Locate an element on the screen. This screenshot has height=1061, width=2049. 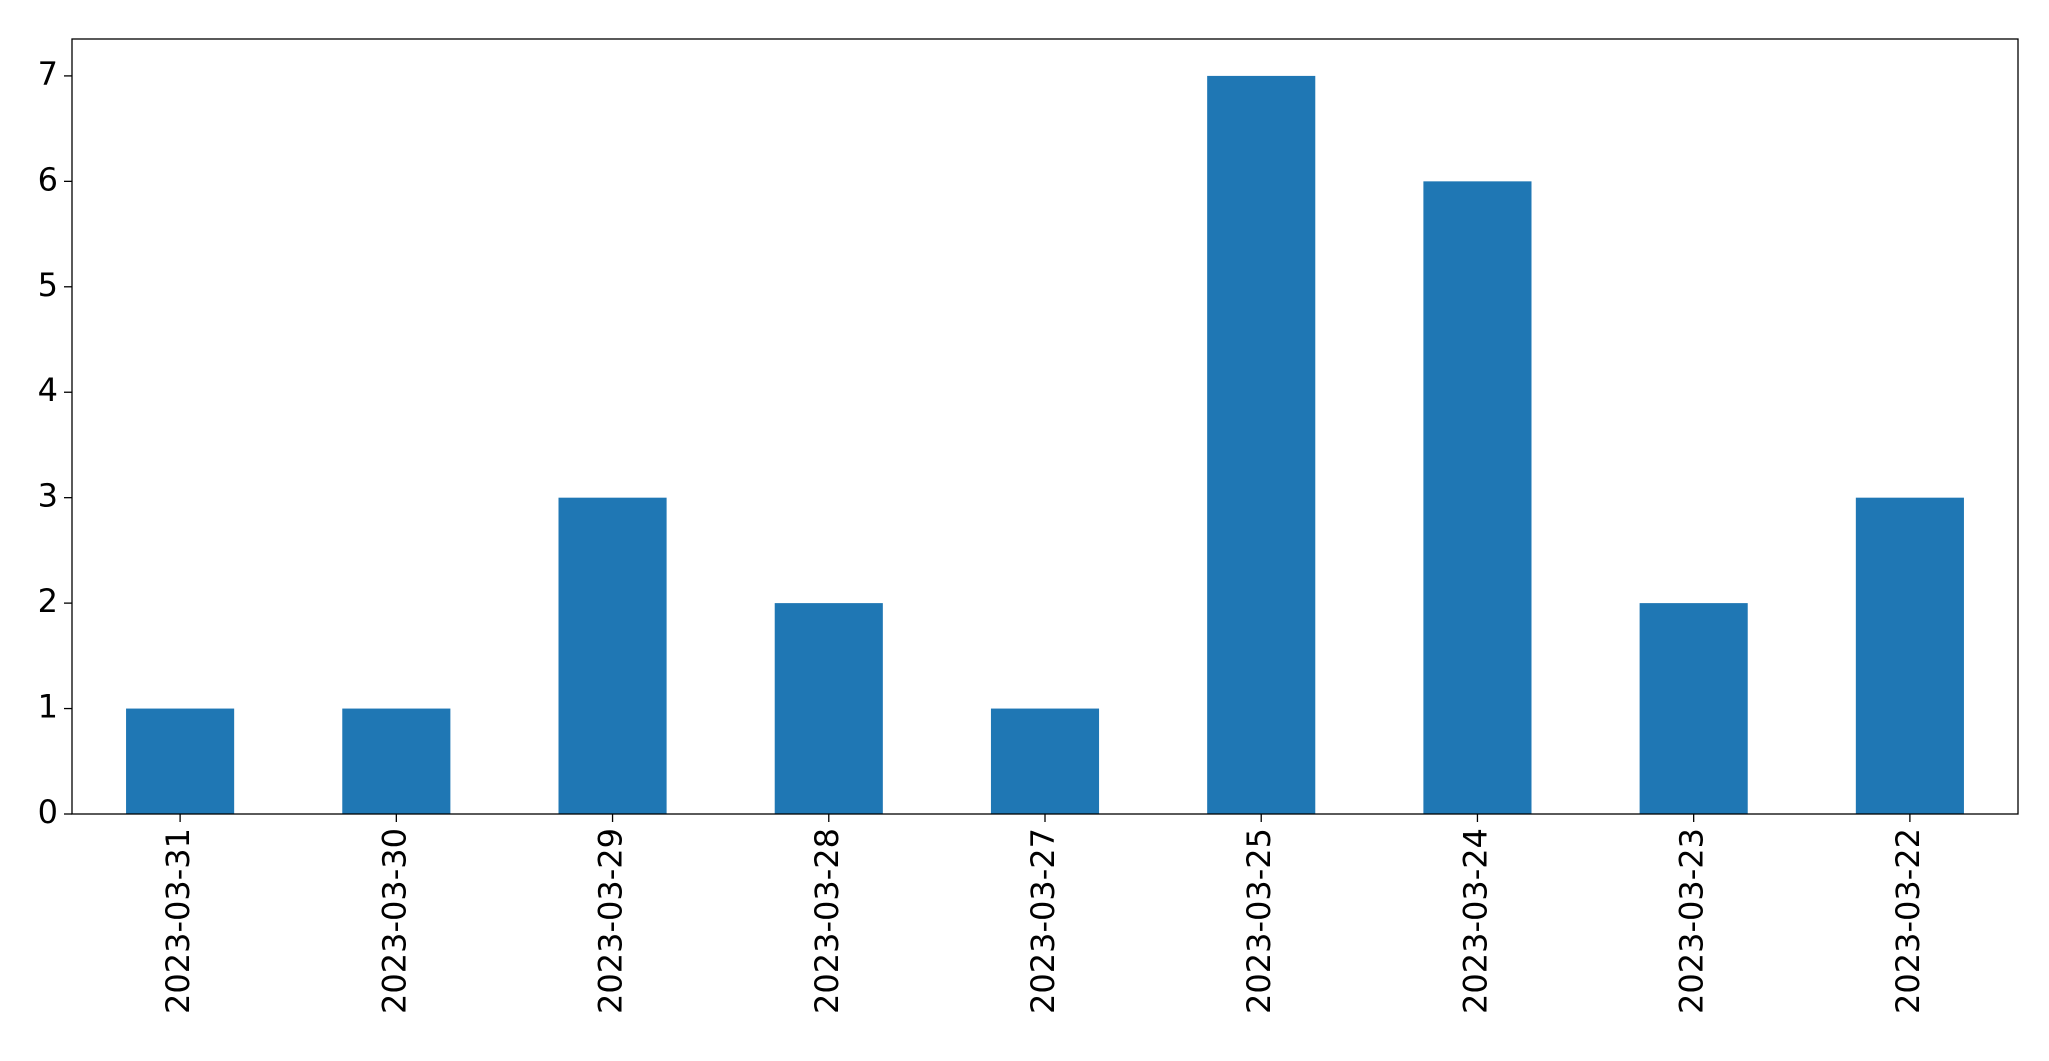
x-tick-label: 2023-03-24 is located at coordinates (1475, 921).